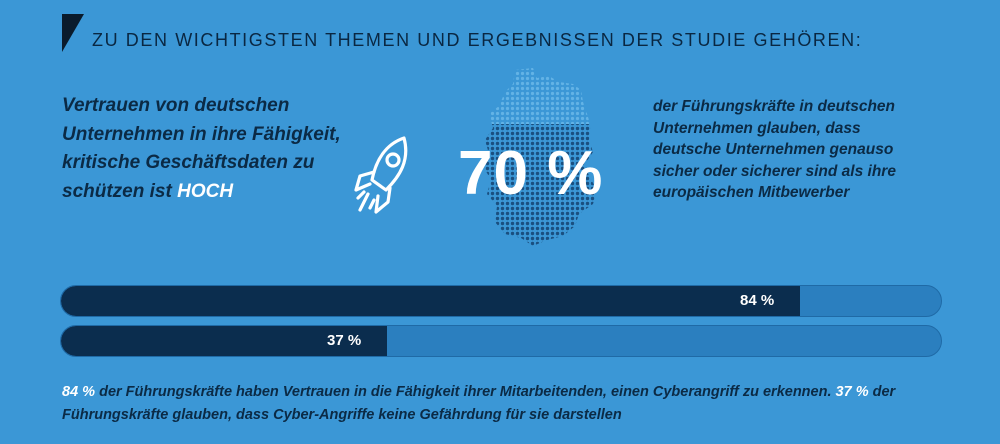 Image resolution: width=1000 pixels, height=444 pixels. What do you see at coordinates (852, 392) in the screenshot?
I see `caption-highlight-2: 37 %` at bounding box center [852, 392].